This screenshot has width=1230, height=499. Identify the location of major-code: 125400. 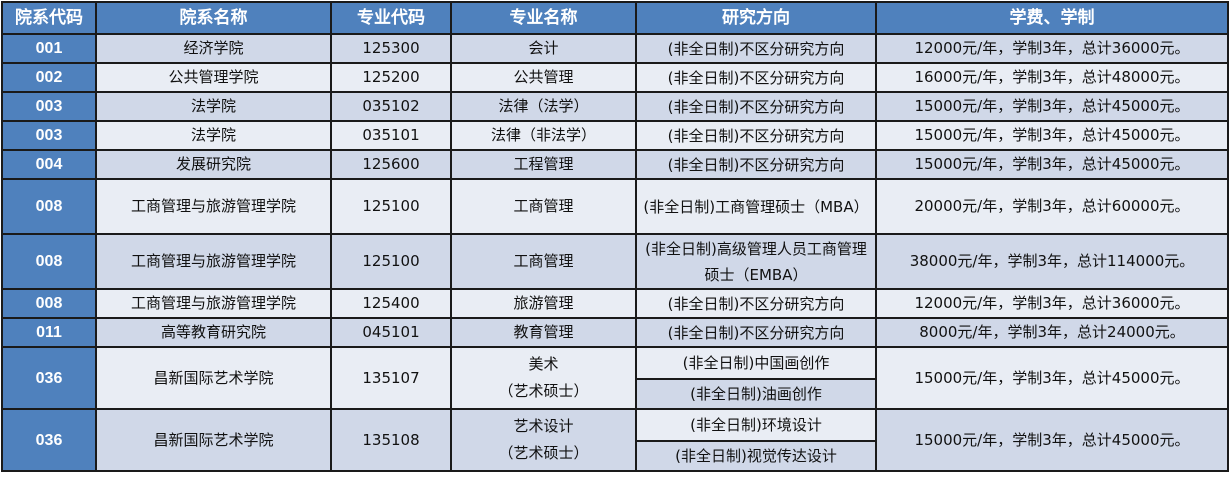
(391, 303).